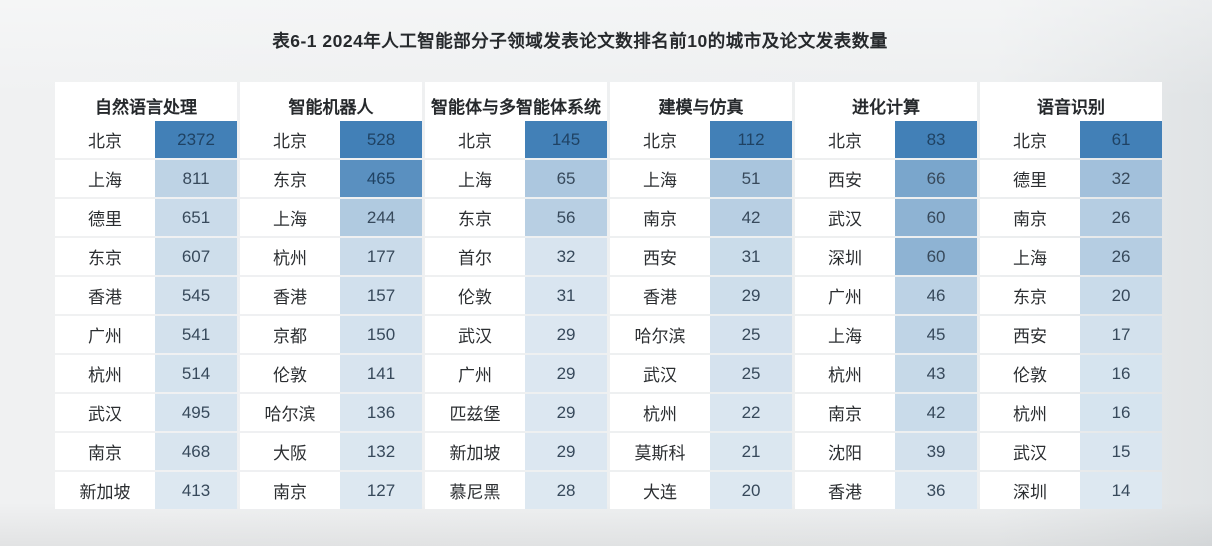  Describe the element at coordinates (381, 139) in the screenshot. I see `value-cell: 528` at that location.